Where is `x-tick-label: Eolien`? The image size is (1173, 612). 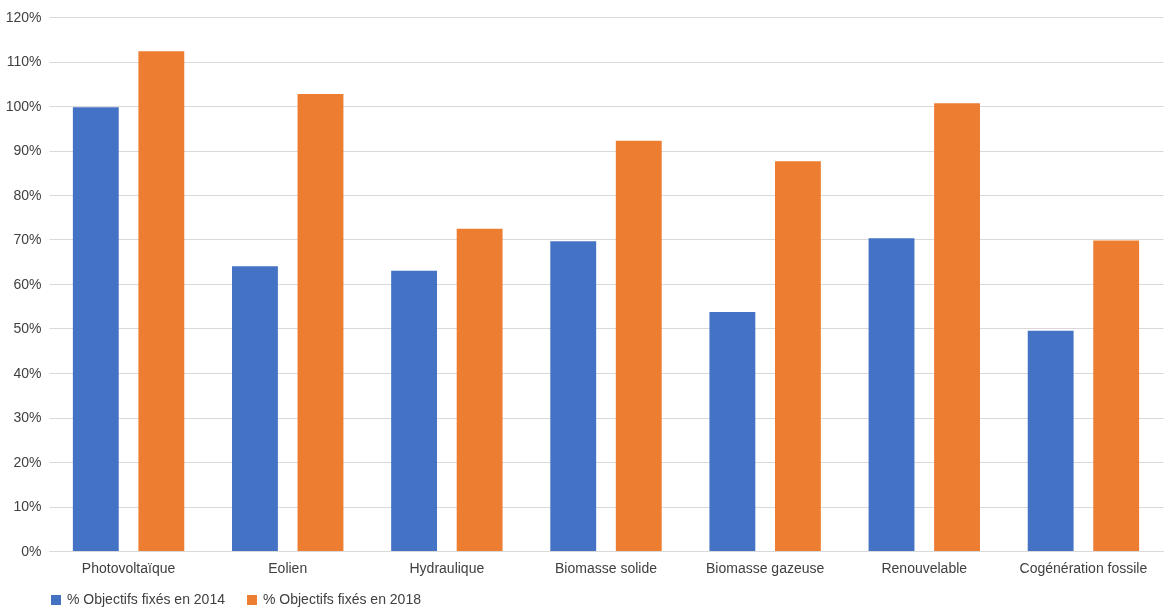
x-tick-label: Eolien is located at coordinates (288, 567).